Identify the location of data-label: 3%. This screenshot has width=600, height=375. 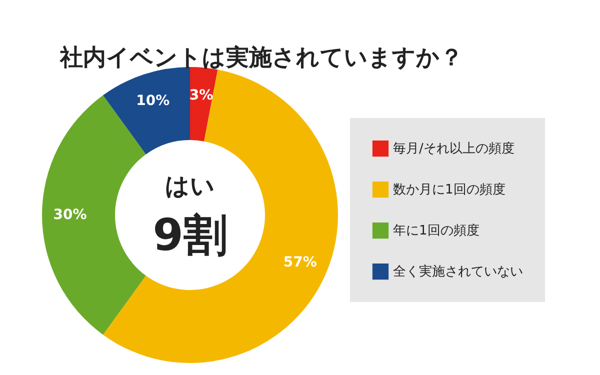
(201, 96).